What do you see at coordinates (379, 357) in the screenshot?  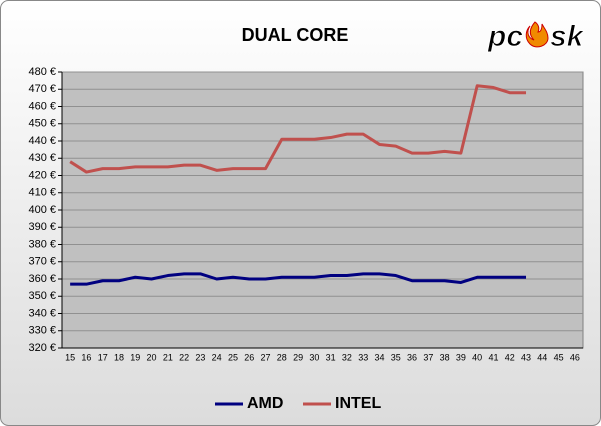 I see `x-tick-label: 34` at bounding box center [379, 357].